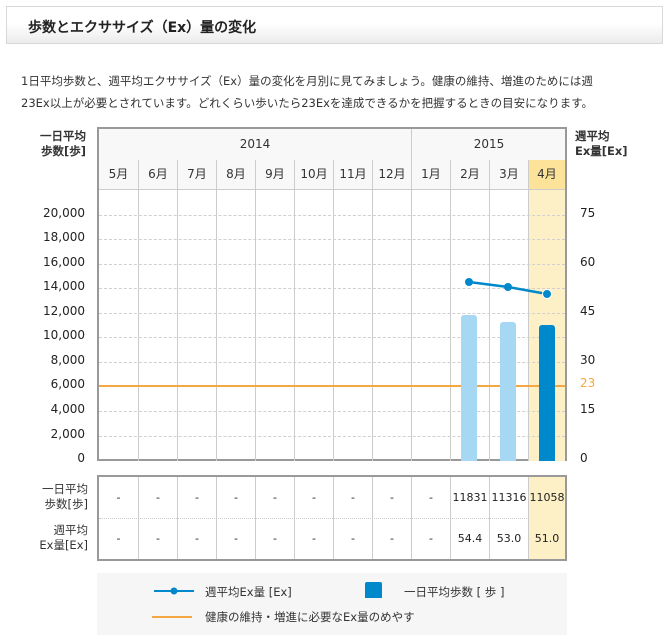  I want to click on month-label: 2月, so click(469, 174).